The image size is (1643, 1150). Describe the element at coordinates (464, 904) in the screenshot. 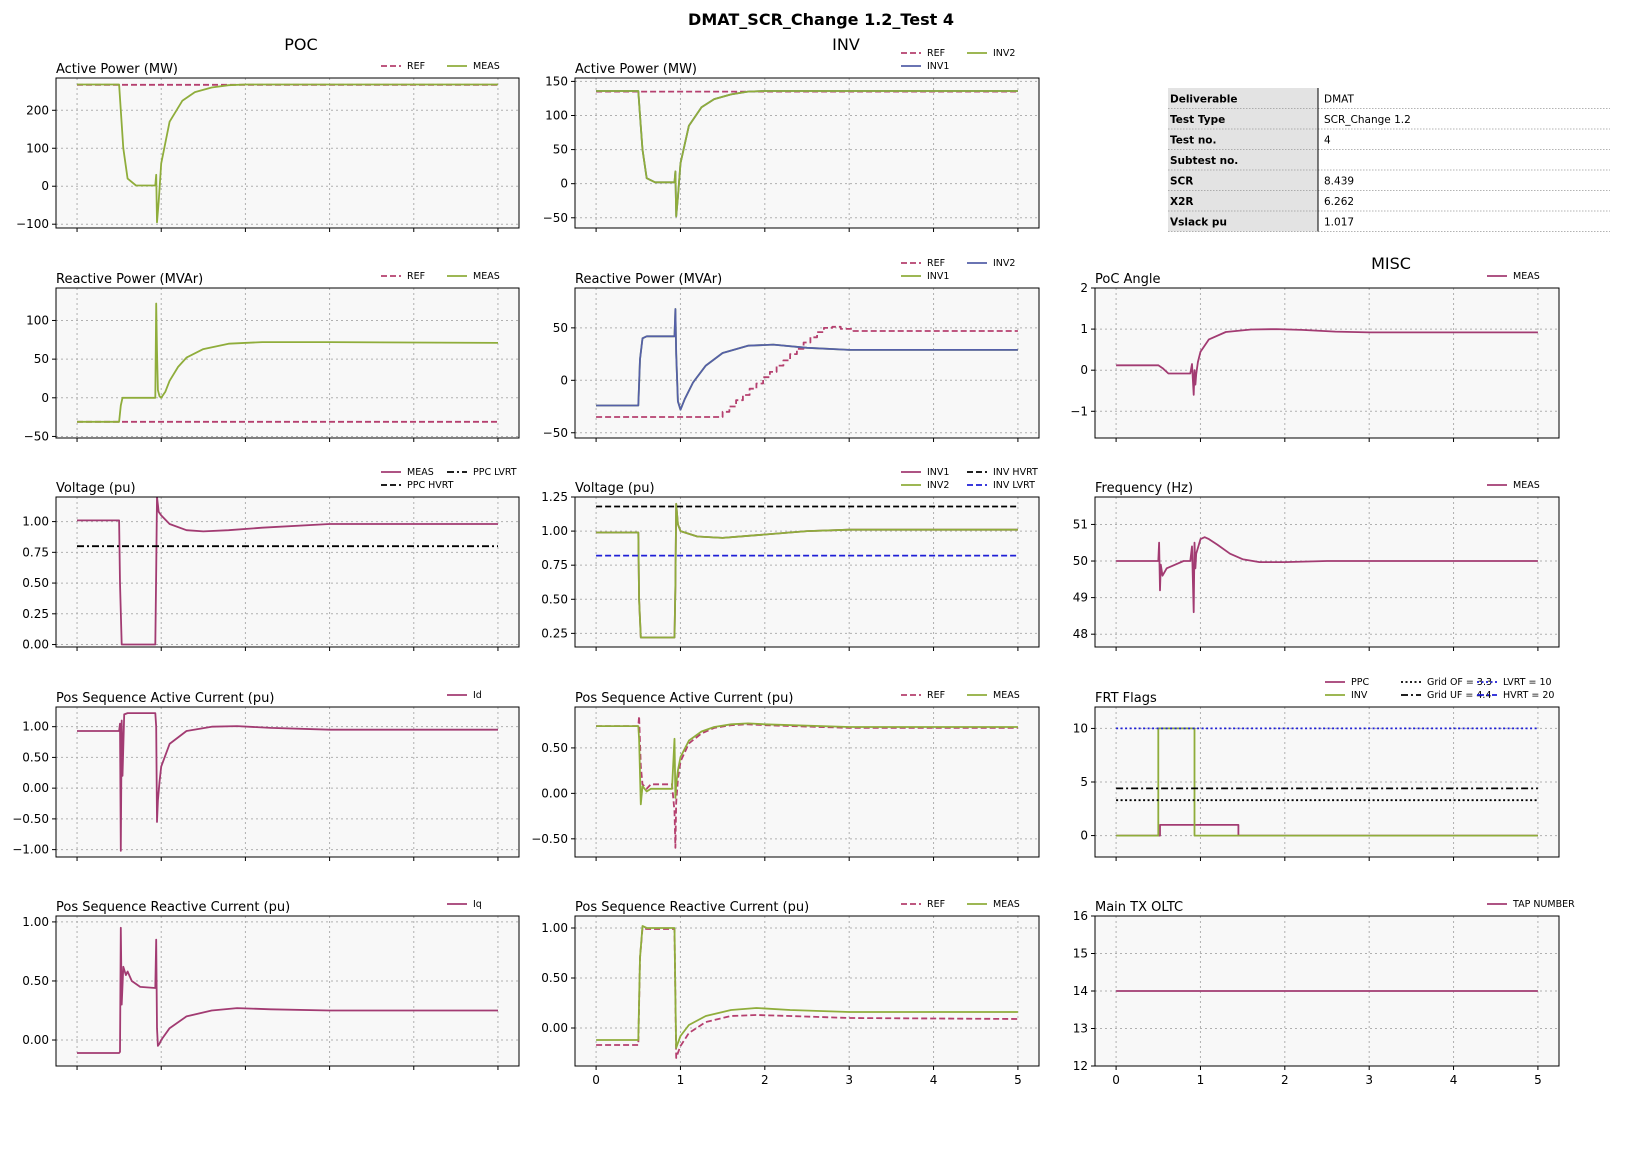

I see `legend: Iq` at that location.